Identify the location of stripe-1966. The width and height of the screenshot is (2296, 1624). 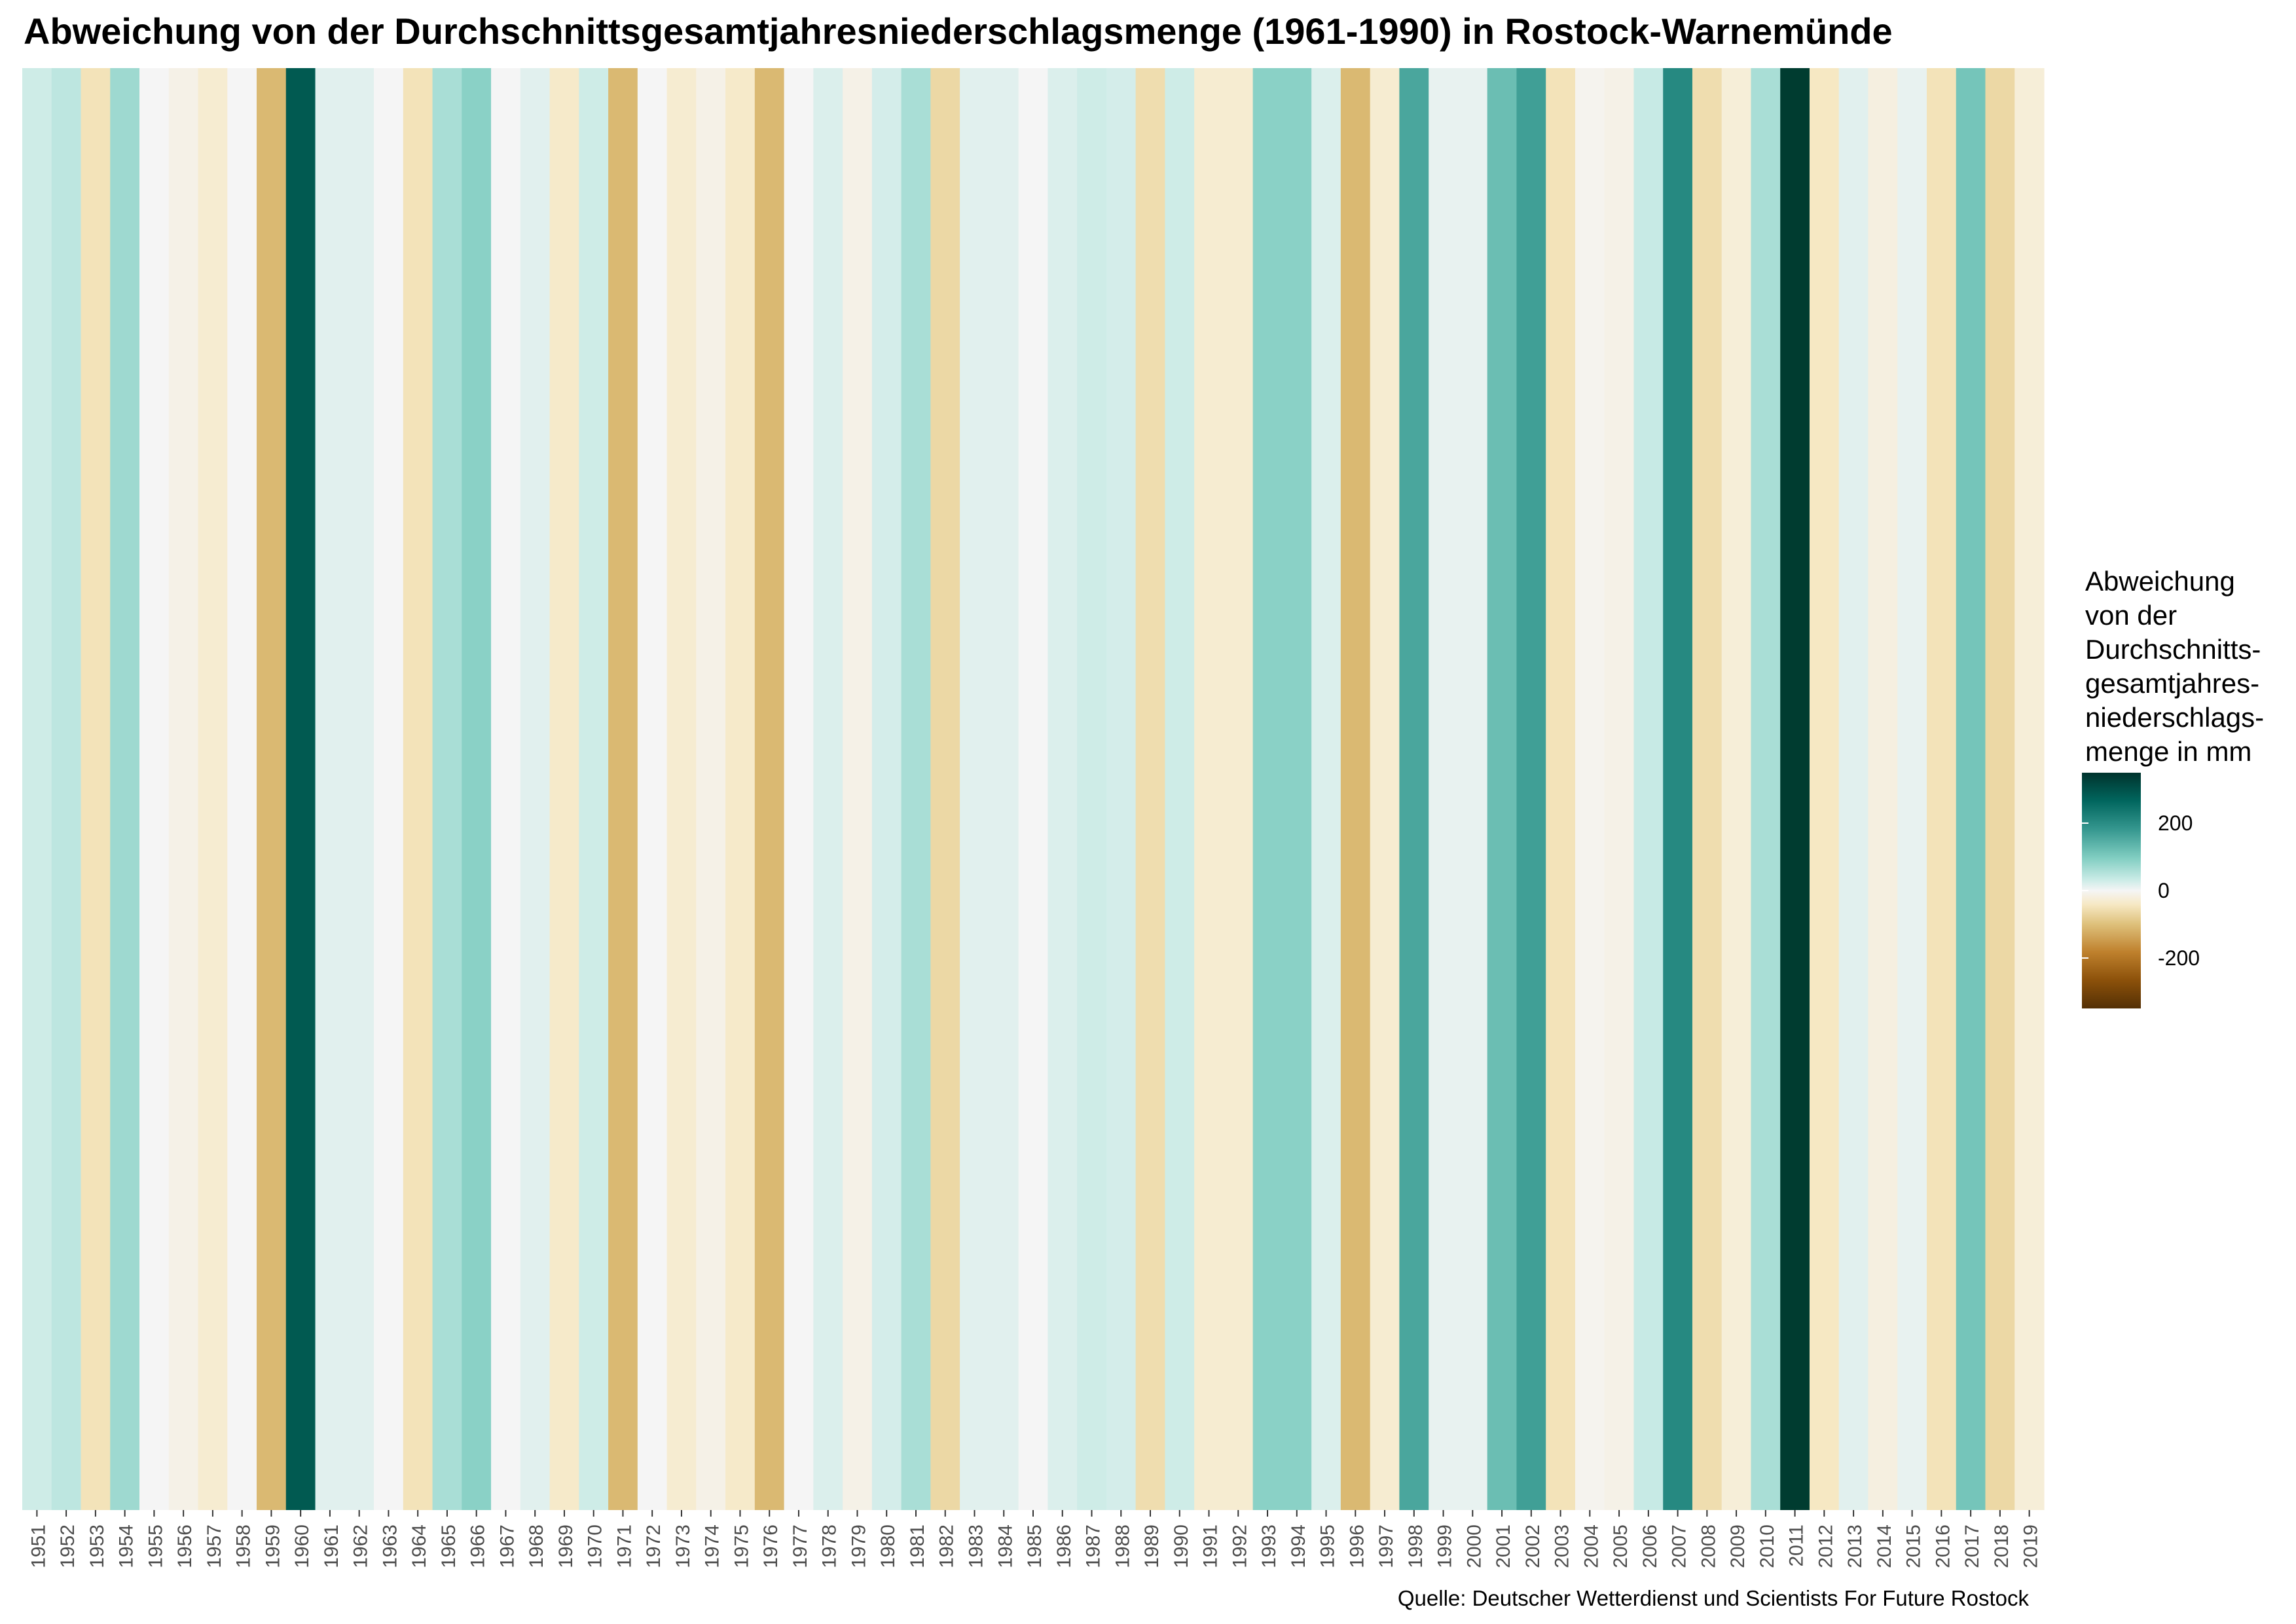
(477, 789).